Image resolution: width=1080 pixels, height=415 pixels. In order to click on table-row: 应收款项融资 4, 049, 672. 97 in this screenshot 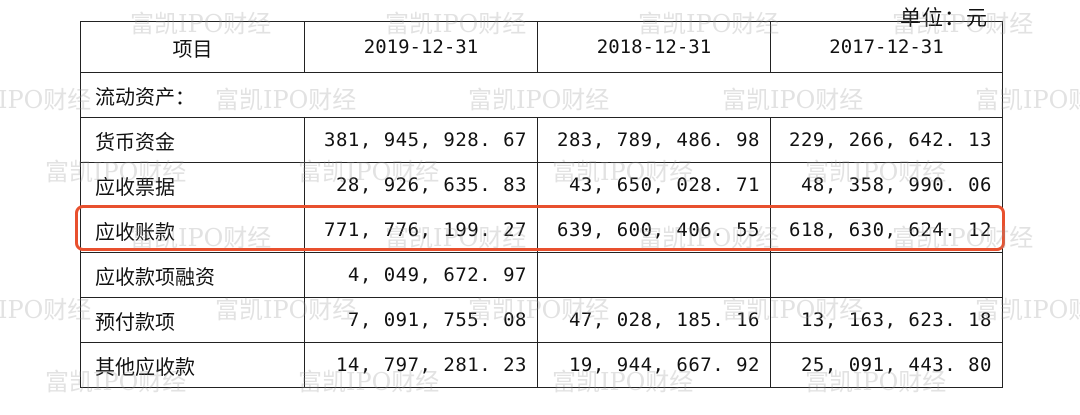, I will do `click(541, 275)`.